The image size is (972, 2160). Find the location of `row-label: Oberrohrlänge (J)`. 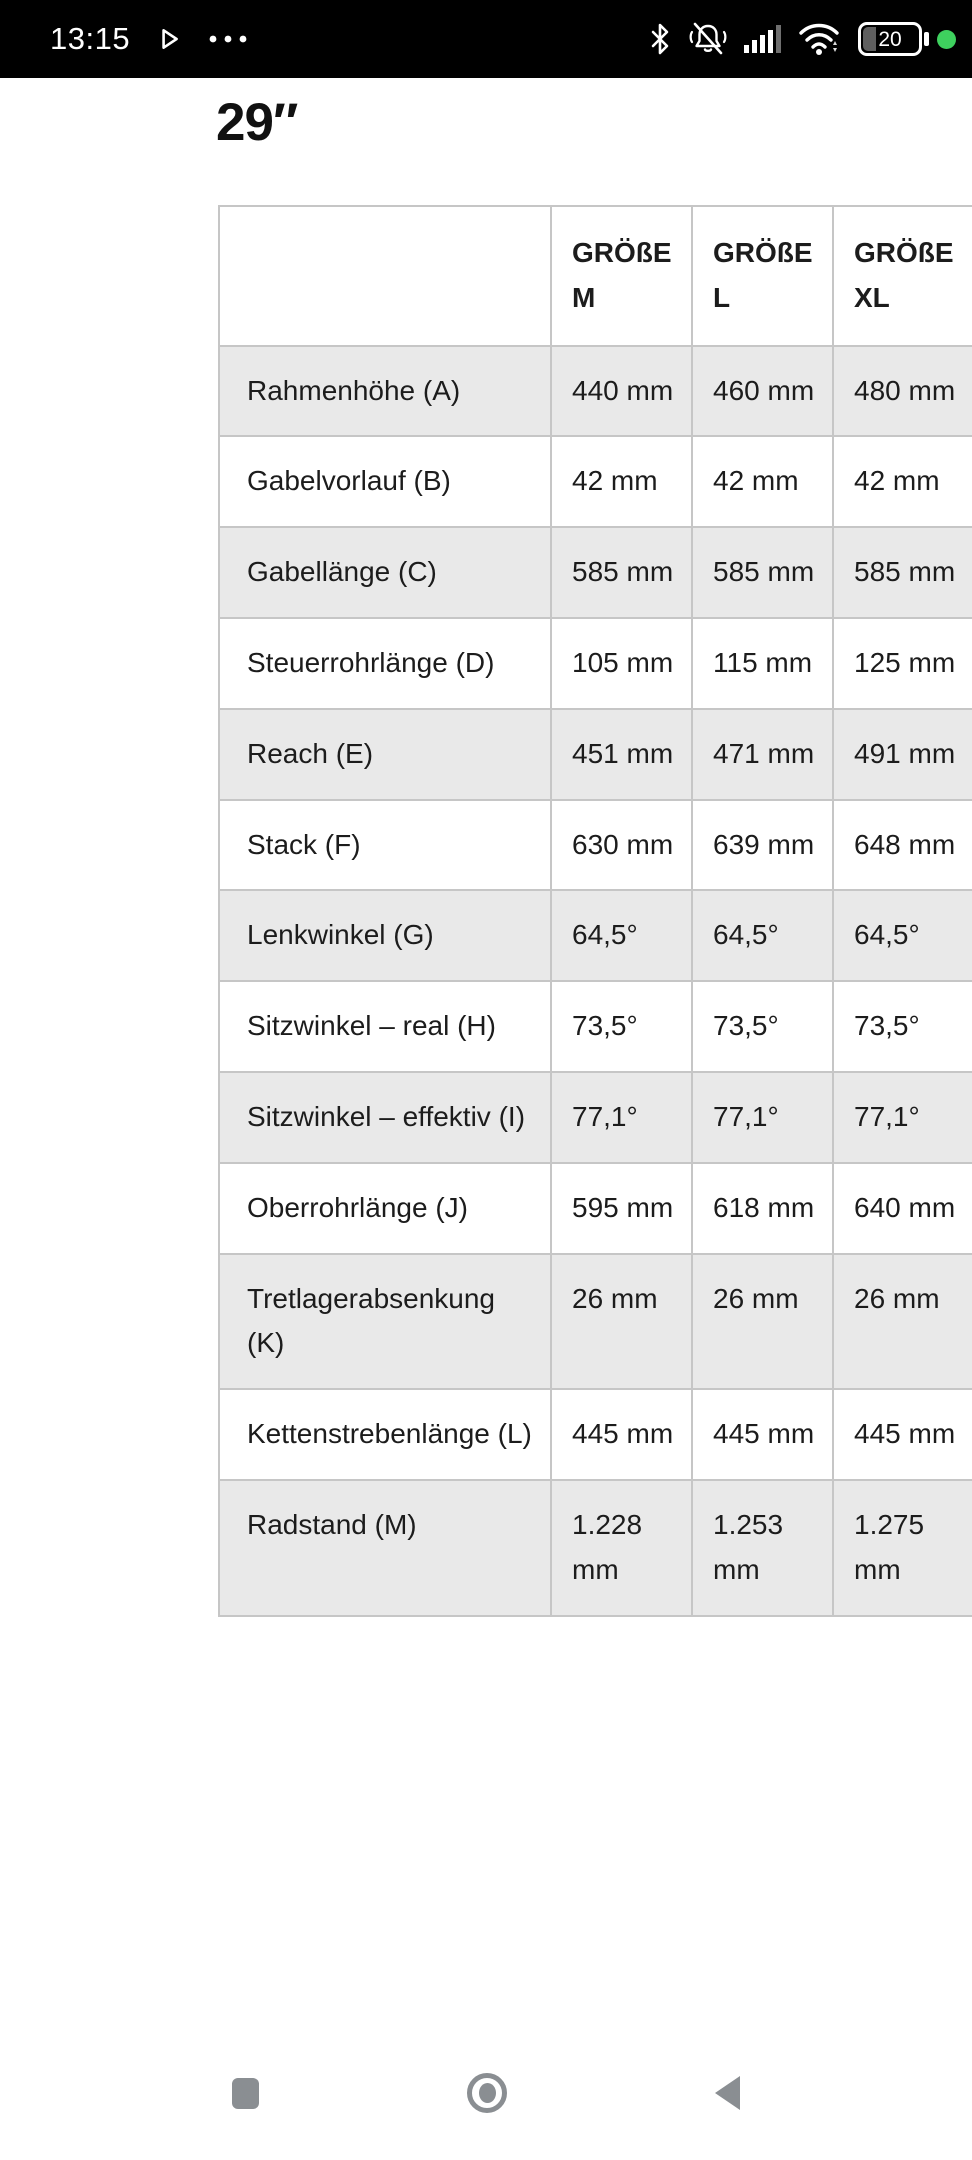

row-label: Oberrohrlänge (J) is located at coordinates (385, 1208).